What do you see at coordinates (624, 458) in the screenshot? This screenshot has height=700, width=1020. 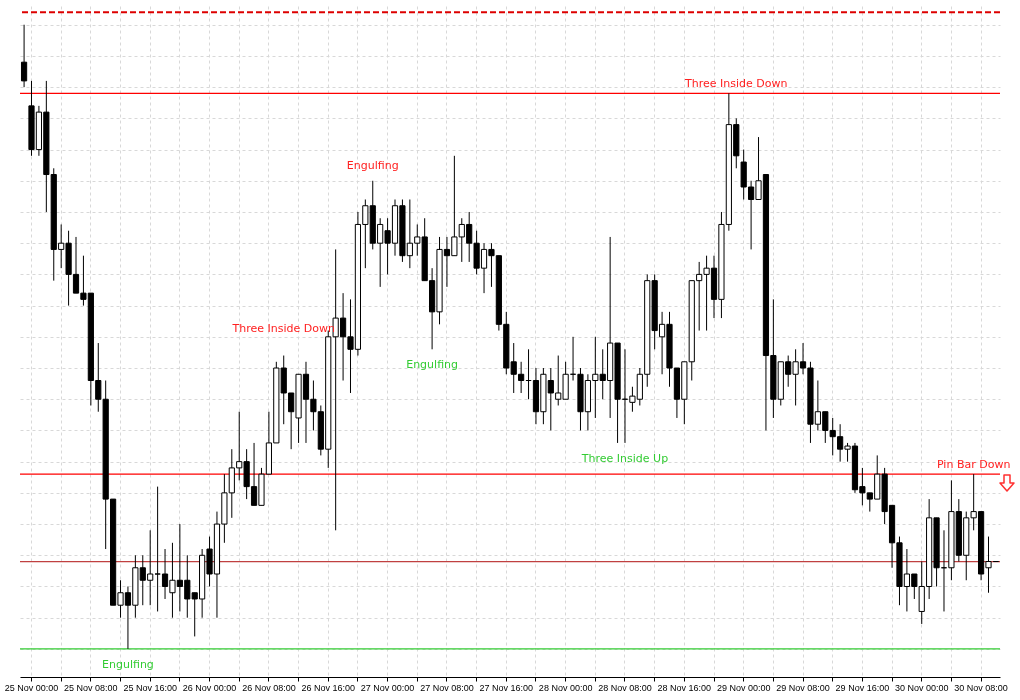 I see `annotation: Three Inside Up` at bounding box center [624, 458].